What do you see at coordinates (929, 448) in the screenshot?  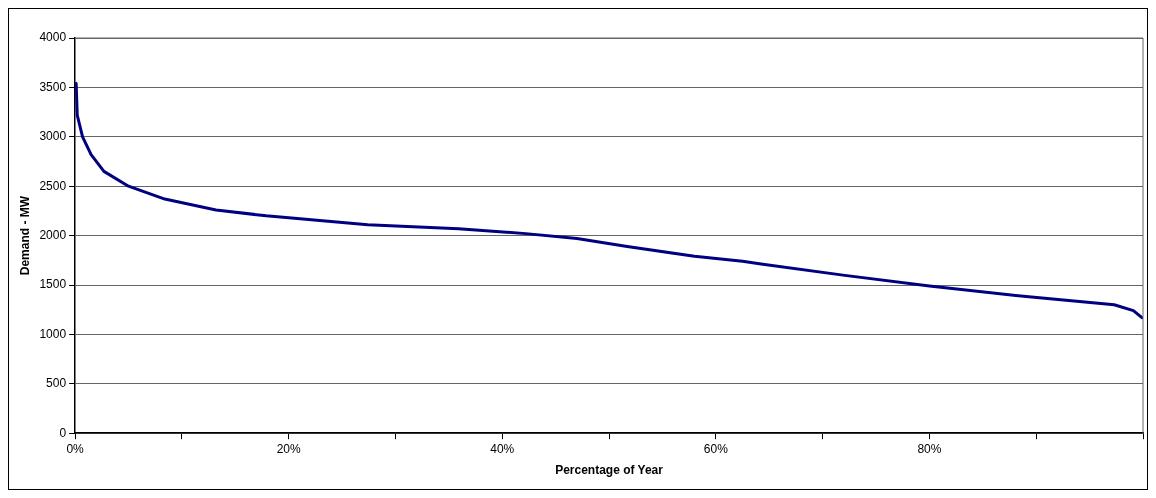 I see `x-tick-label: 80%` at bounding box center [929, 448].